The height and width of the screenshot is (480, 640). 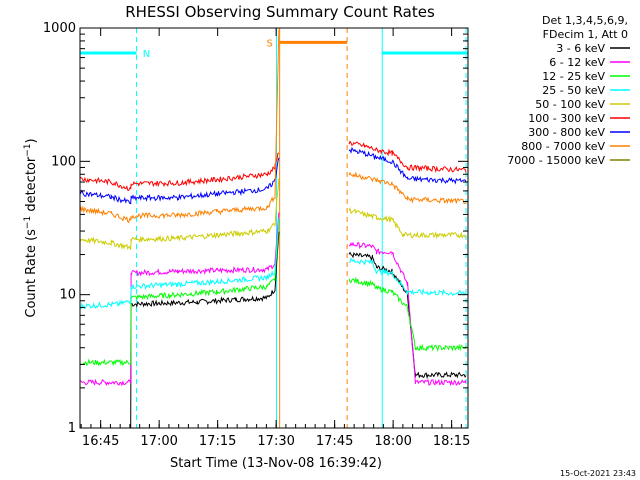 I want to click on y-axis-label: Count Rate (s−1 detector−1), so click(x=31, y=227).